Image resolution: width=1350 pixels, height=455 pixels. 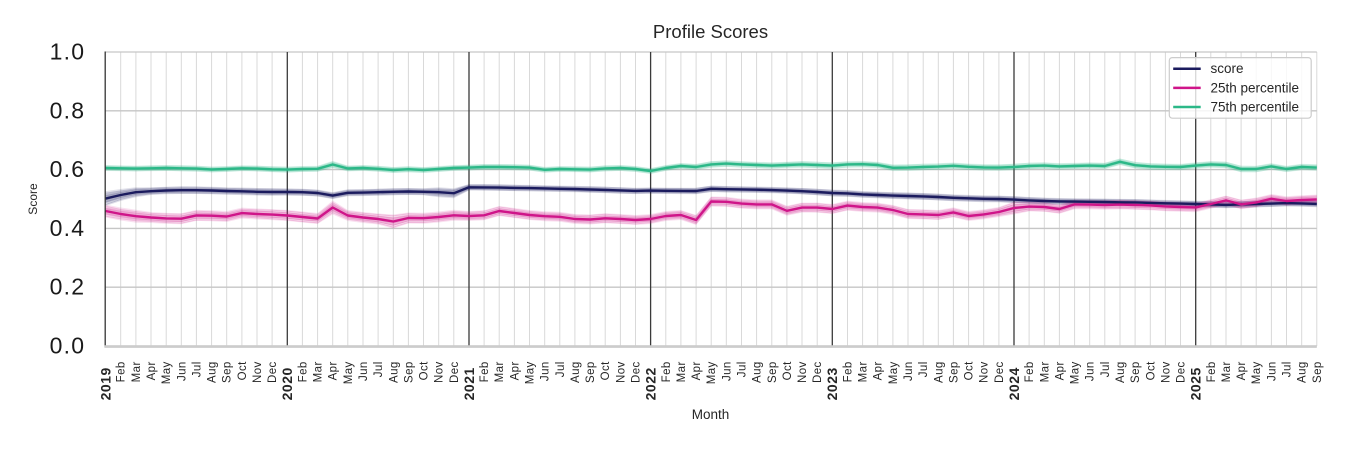 What do you see at coordinates (710, 31) in the screenshot?
I see `svg-text: Profile Scores` at bounding box center [710, 31].